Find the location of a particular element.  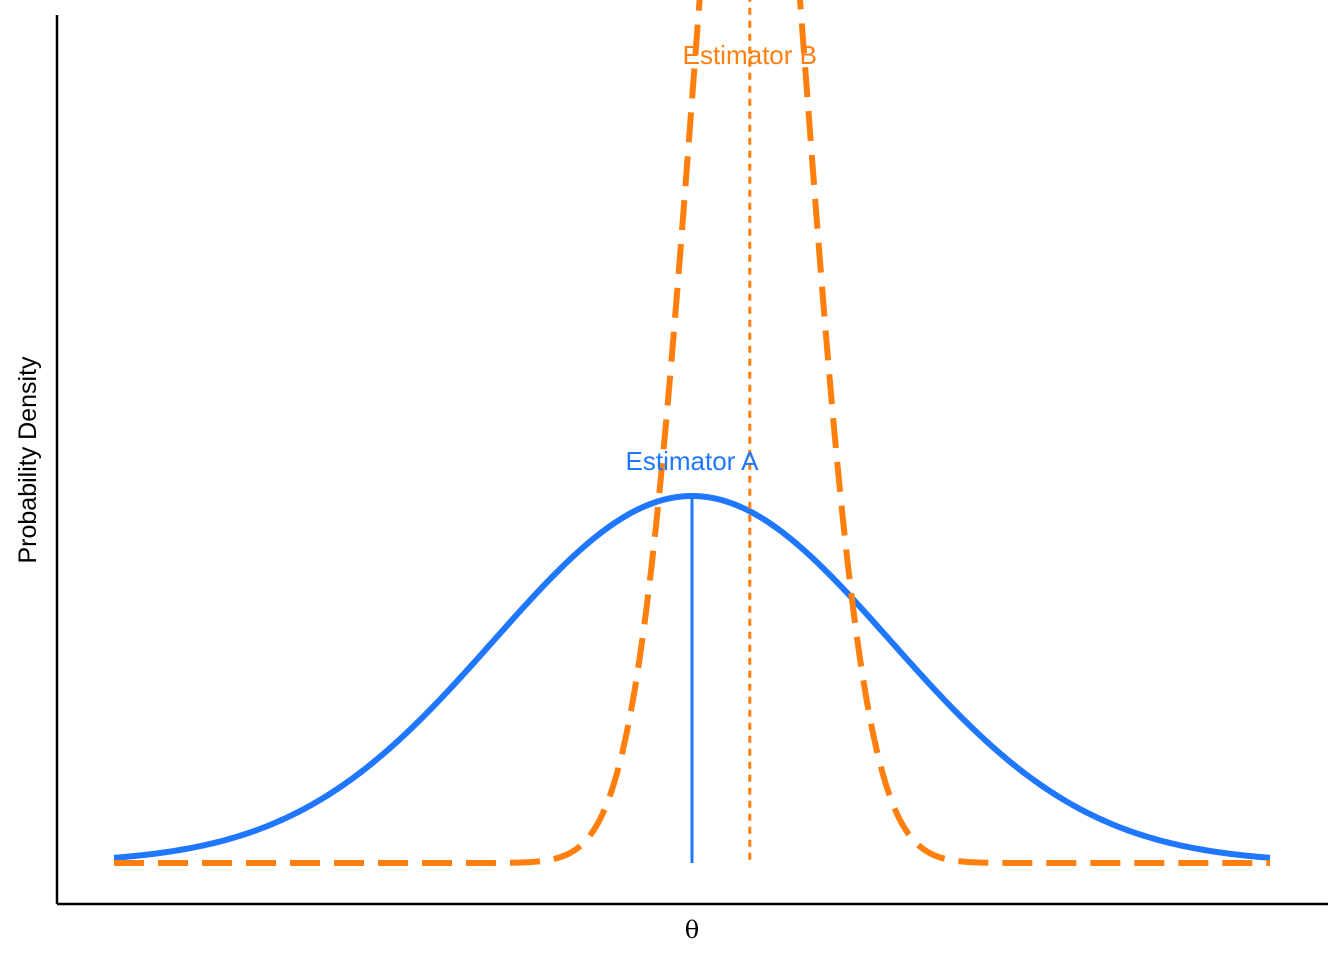

estimator-b-label: Estimator B is located at coordinates (750, 55).